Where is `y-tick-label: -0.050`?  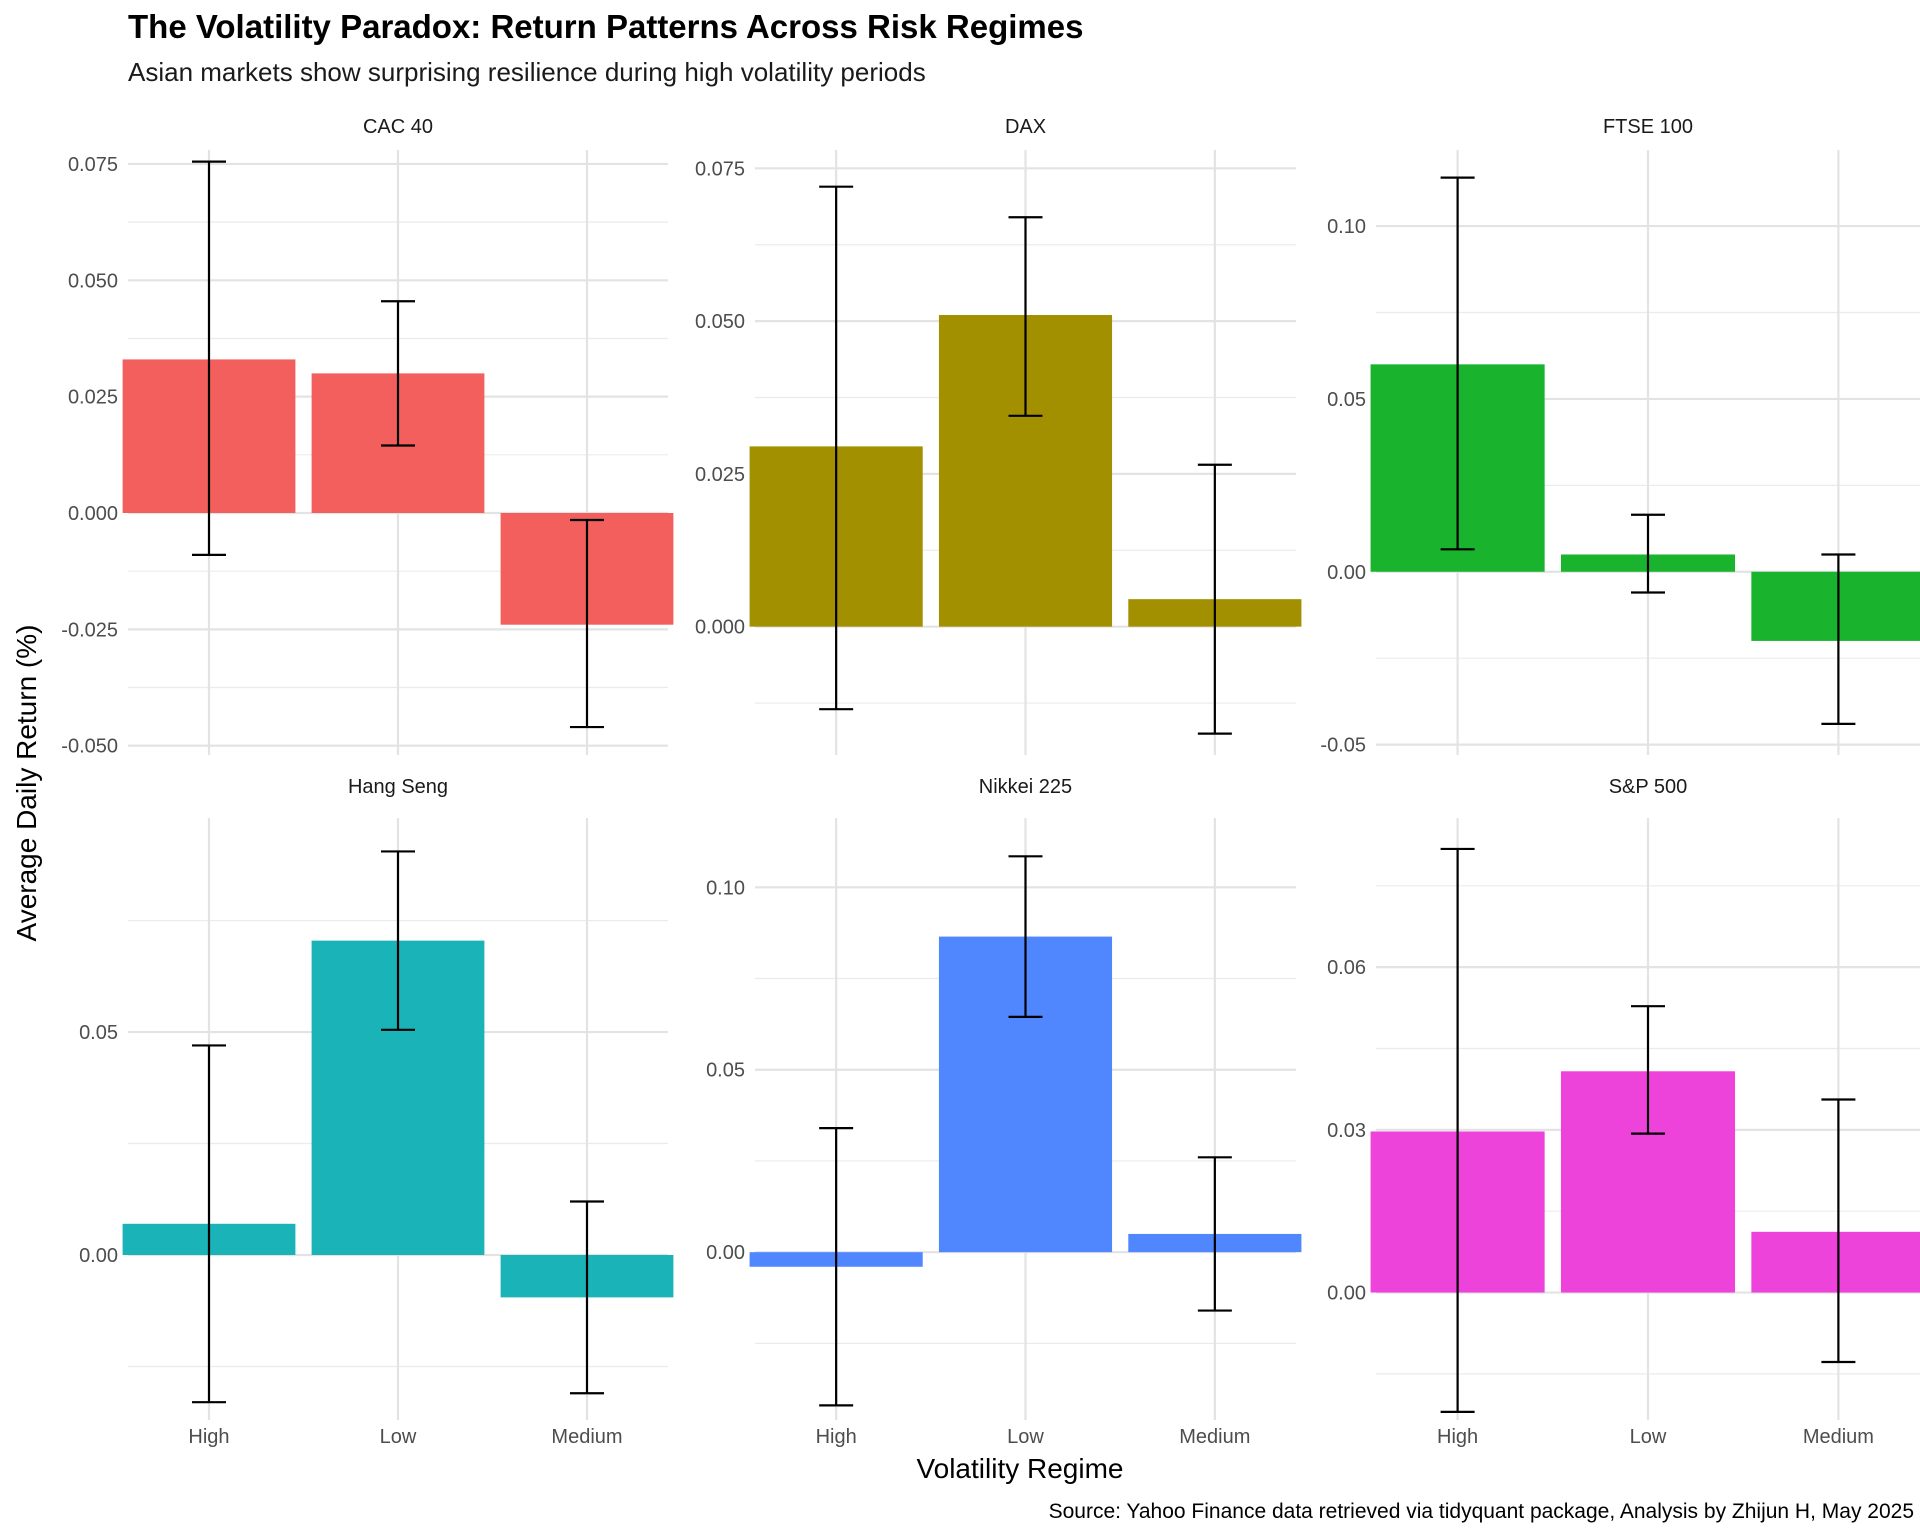 y-tick-label: -0.050 is located at coordinates (89, 747).